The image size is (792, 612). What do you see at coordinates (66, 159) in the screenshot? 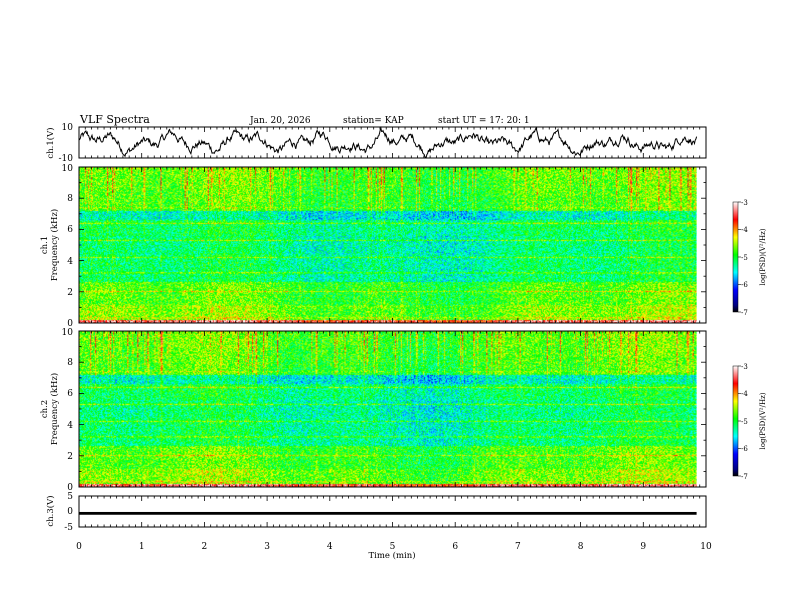
I see `ch1-ytick-bottom: -10` at bounding box center [66, 159].